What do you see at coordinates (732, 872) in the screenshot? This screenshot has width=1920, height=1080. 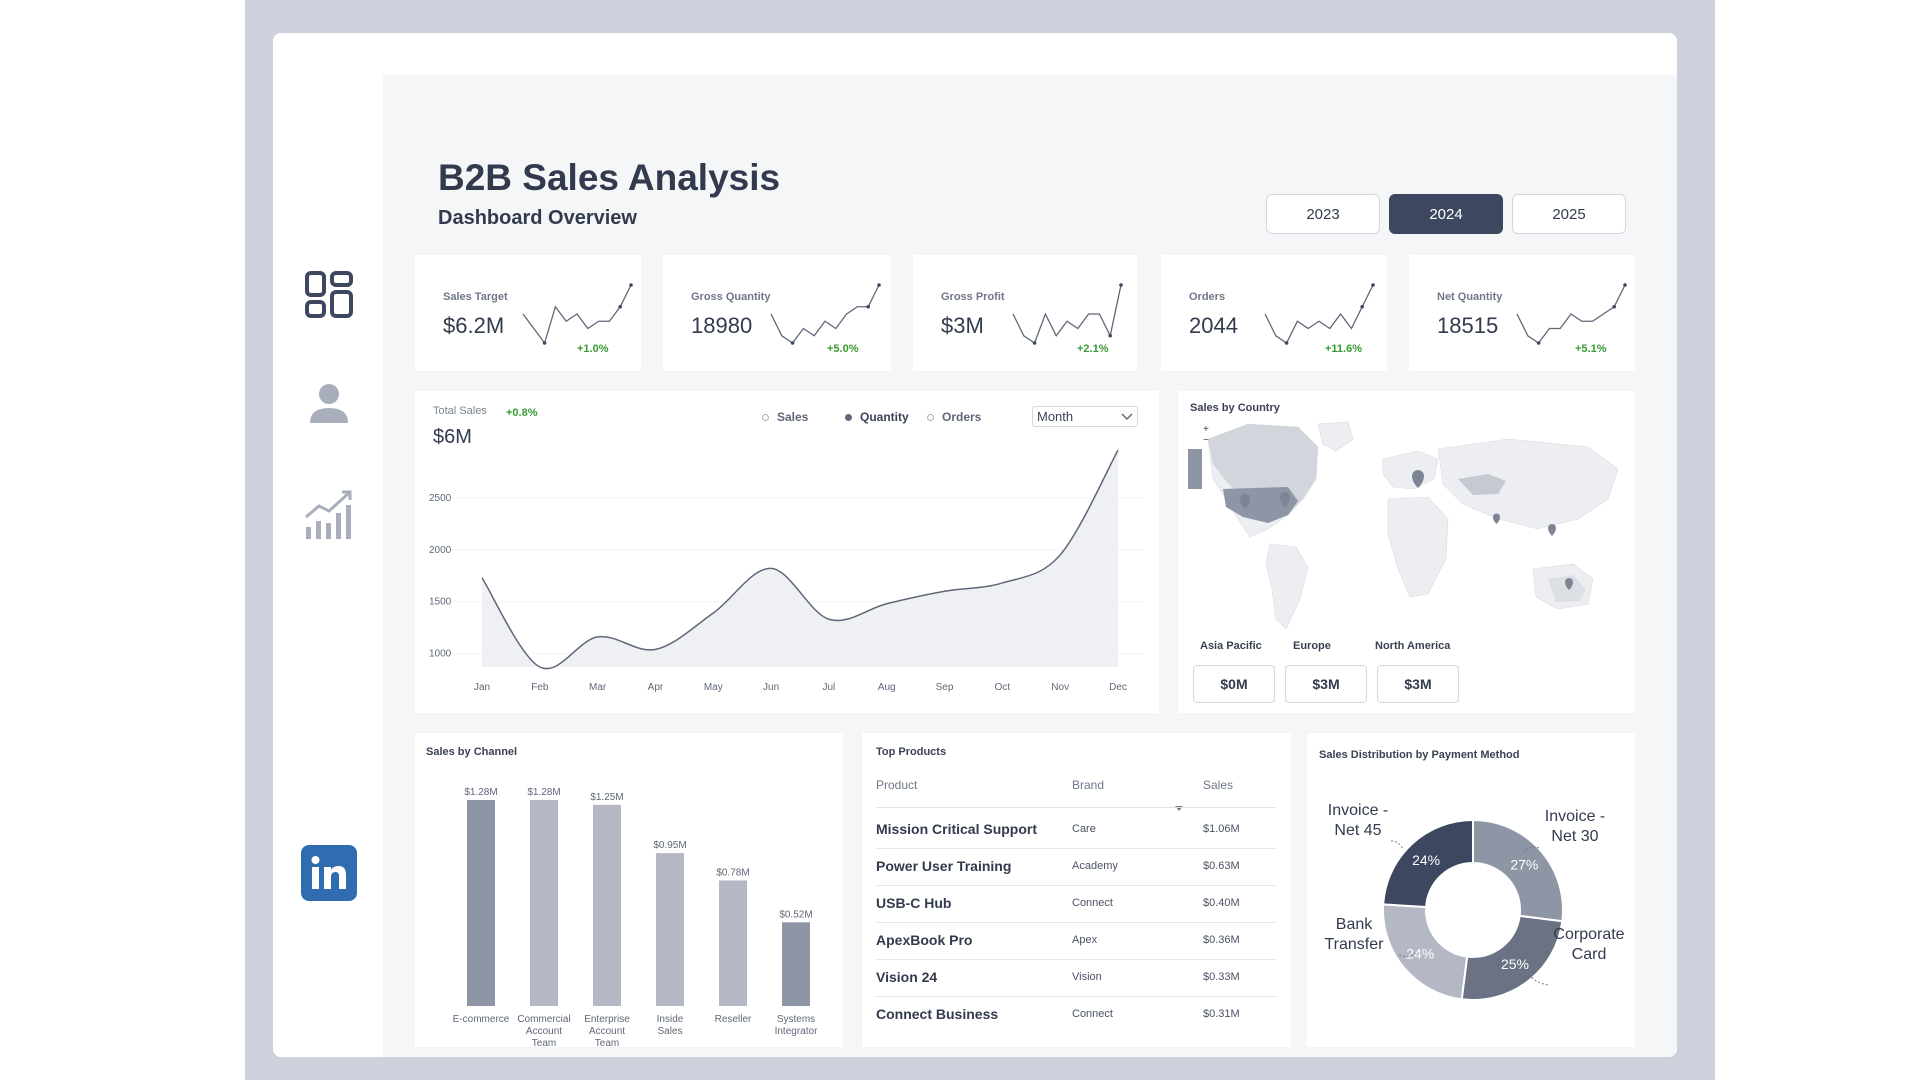 I see `bar-value-label: $0.78M` at bounding box center [732, 872].